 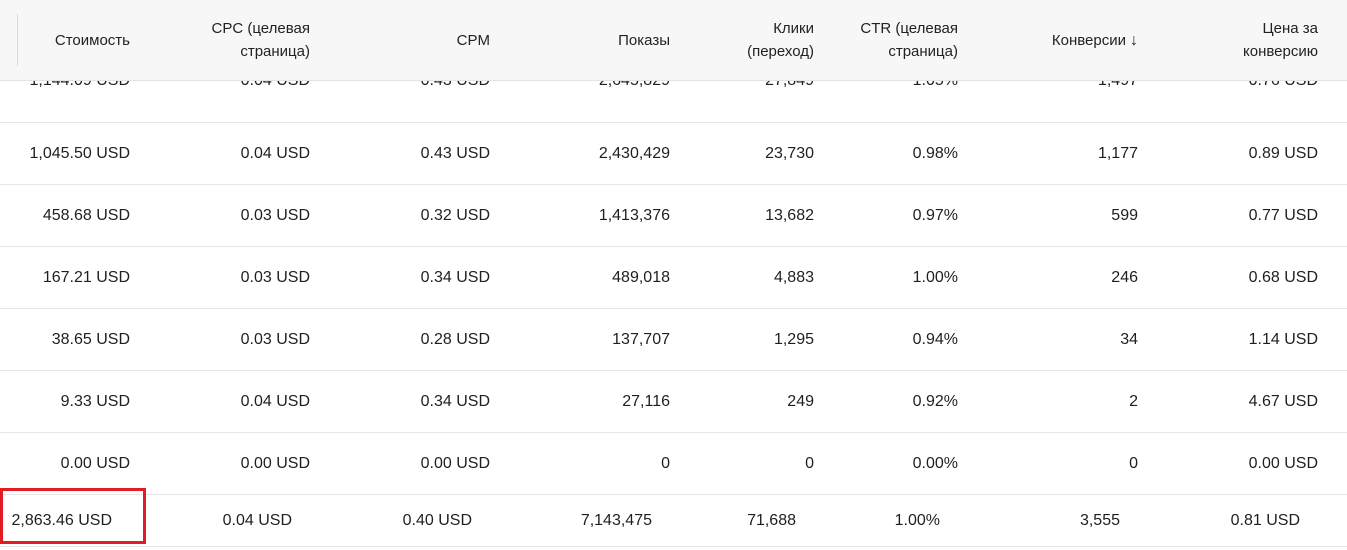 What do you see at coordinates (455, 153) in the screenshot?
I see `cell-cpm: 0.43 USD` at bounding box center [455, 153].